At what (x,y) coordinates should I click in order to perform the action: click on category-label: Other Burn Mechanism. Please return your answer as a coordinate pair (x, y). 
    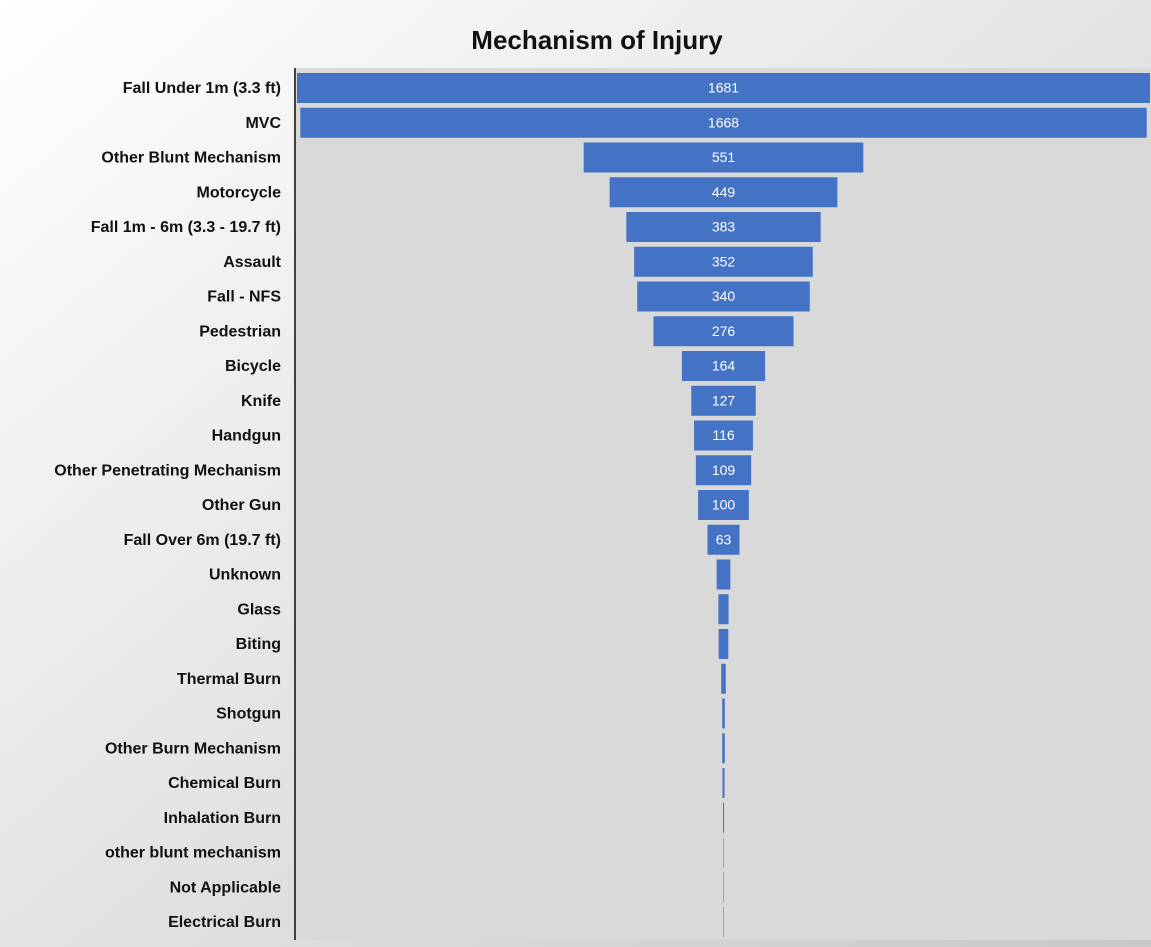
    Looking at the image, I should click on (193, 748).